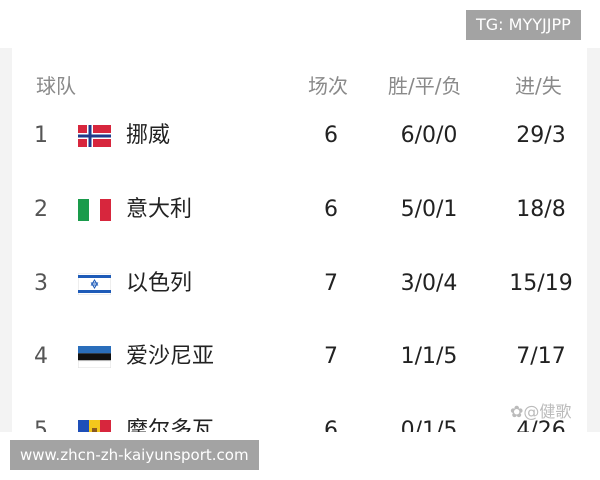 This screenshot has width=600, height=480. Describe the element at coordinates (541, 135) in the screenshot. I see `goals: 29/3` at that location.